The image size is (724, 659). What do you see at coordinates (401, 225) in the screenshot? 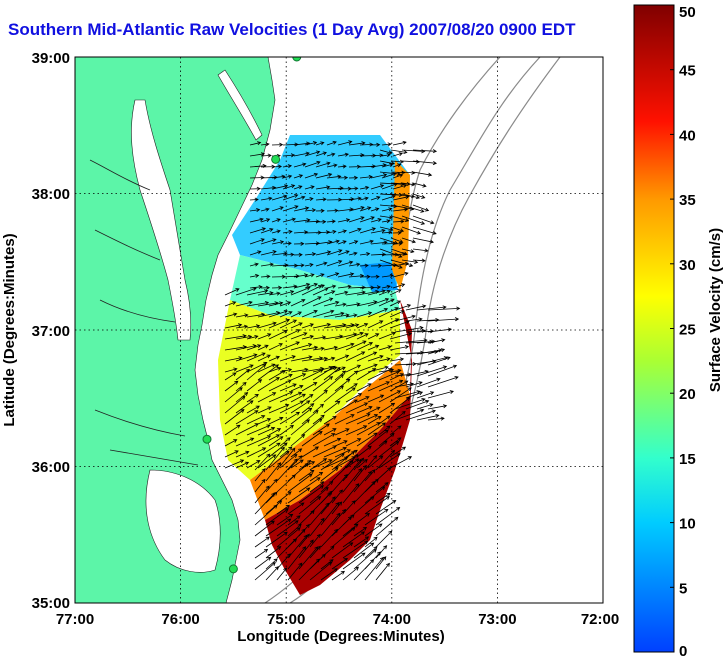
I see `region-orange-edge` at bounding box center [401, 225].